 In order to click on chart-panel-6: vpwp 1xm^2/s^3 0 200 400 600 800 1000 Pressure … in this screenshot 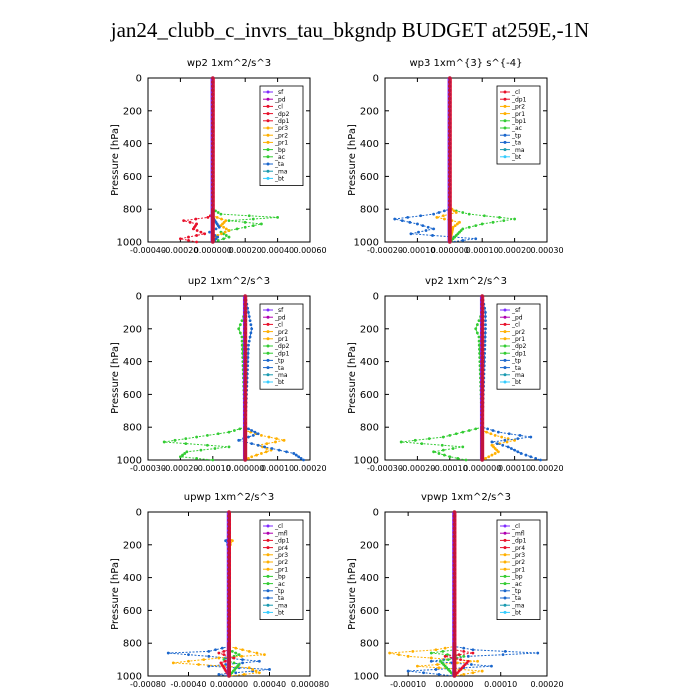, I will do `click(455, 590)`.